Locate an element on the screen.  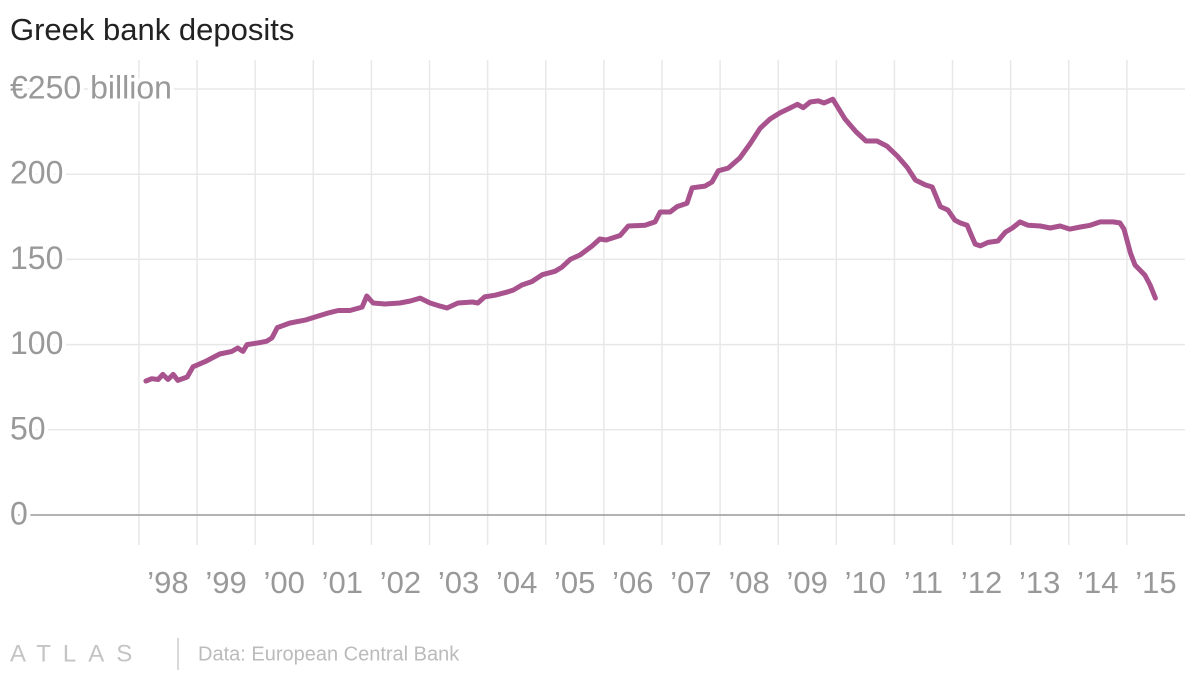
y-tick-label: 100 is located at coordinates (36, 343).